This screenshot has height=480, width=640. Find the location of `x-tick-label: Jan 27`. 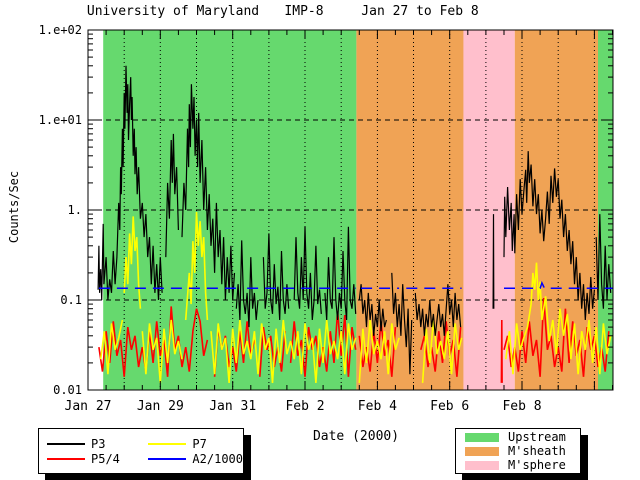

x-tick-label: Jan 27 is located at coordinates (88, 406).